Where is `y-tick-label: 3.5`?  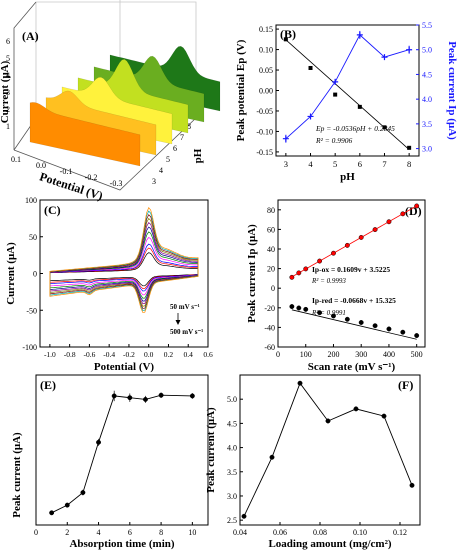
y-tick-label: 3.5 is located at coordinates (232, 472).